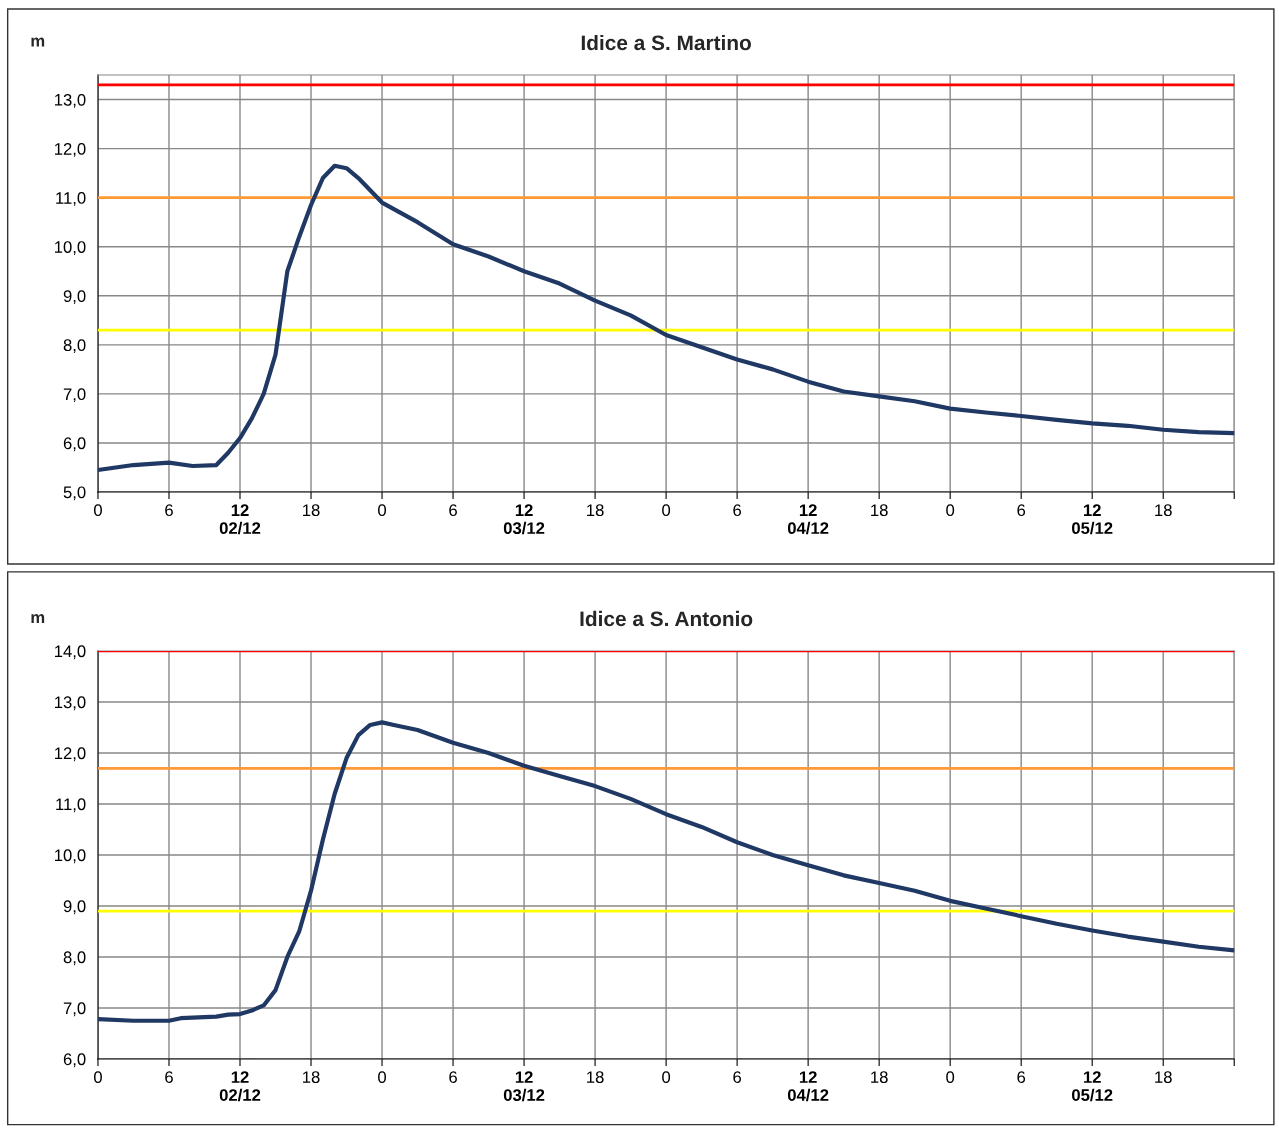  Describe the element at coordinates (666, 42) in the screenshot. I see `chart-title: Idice a S. Martino` at that location.